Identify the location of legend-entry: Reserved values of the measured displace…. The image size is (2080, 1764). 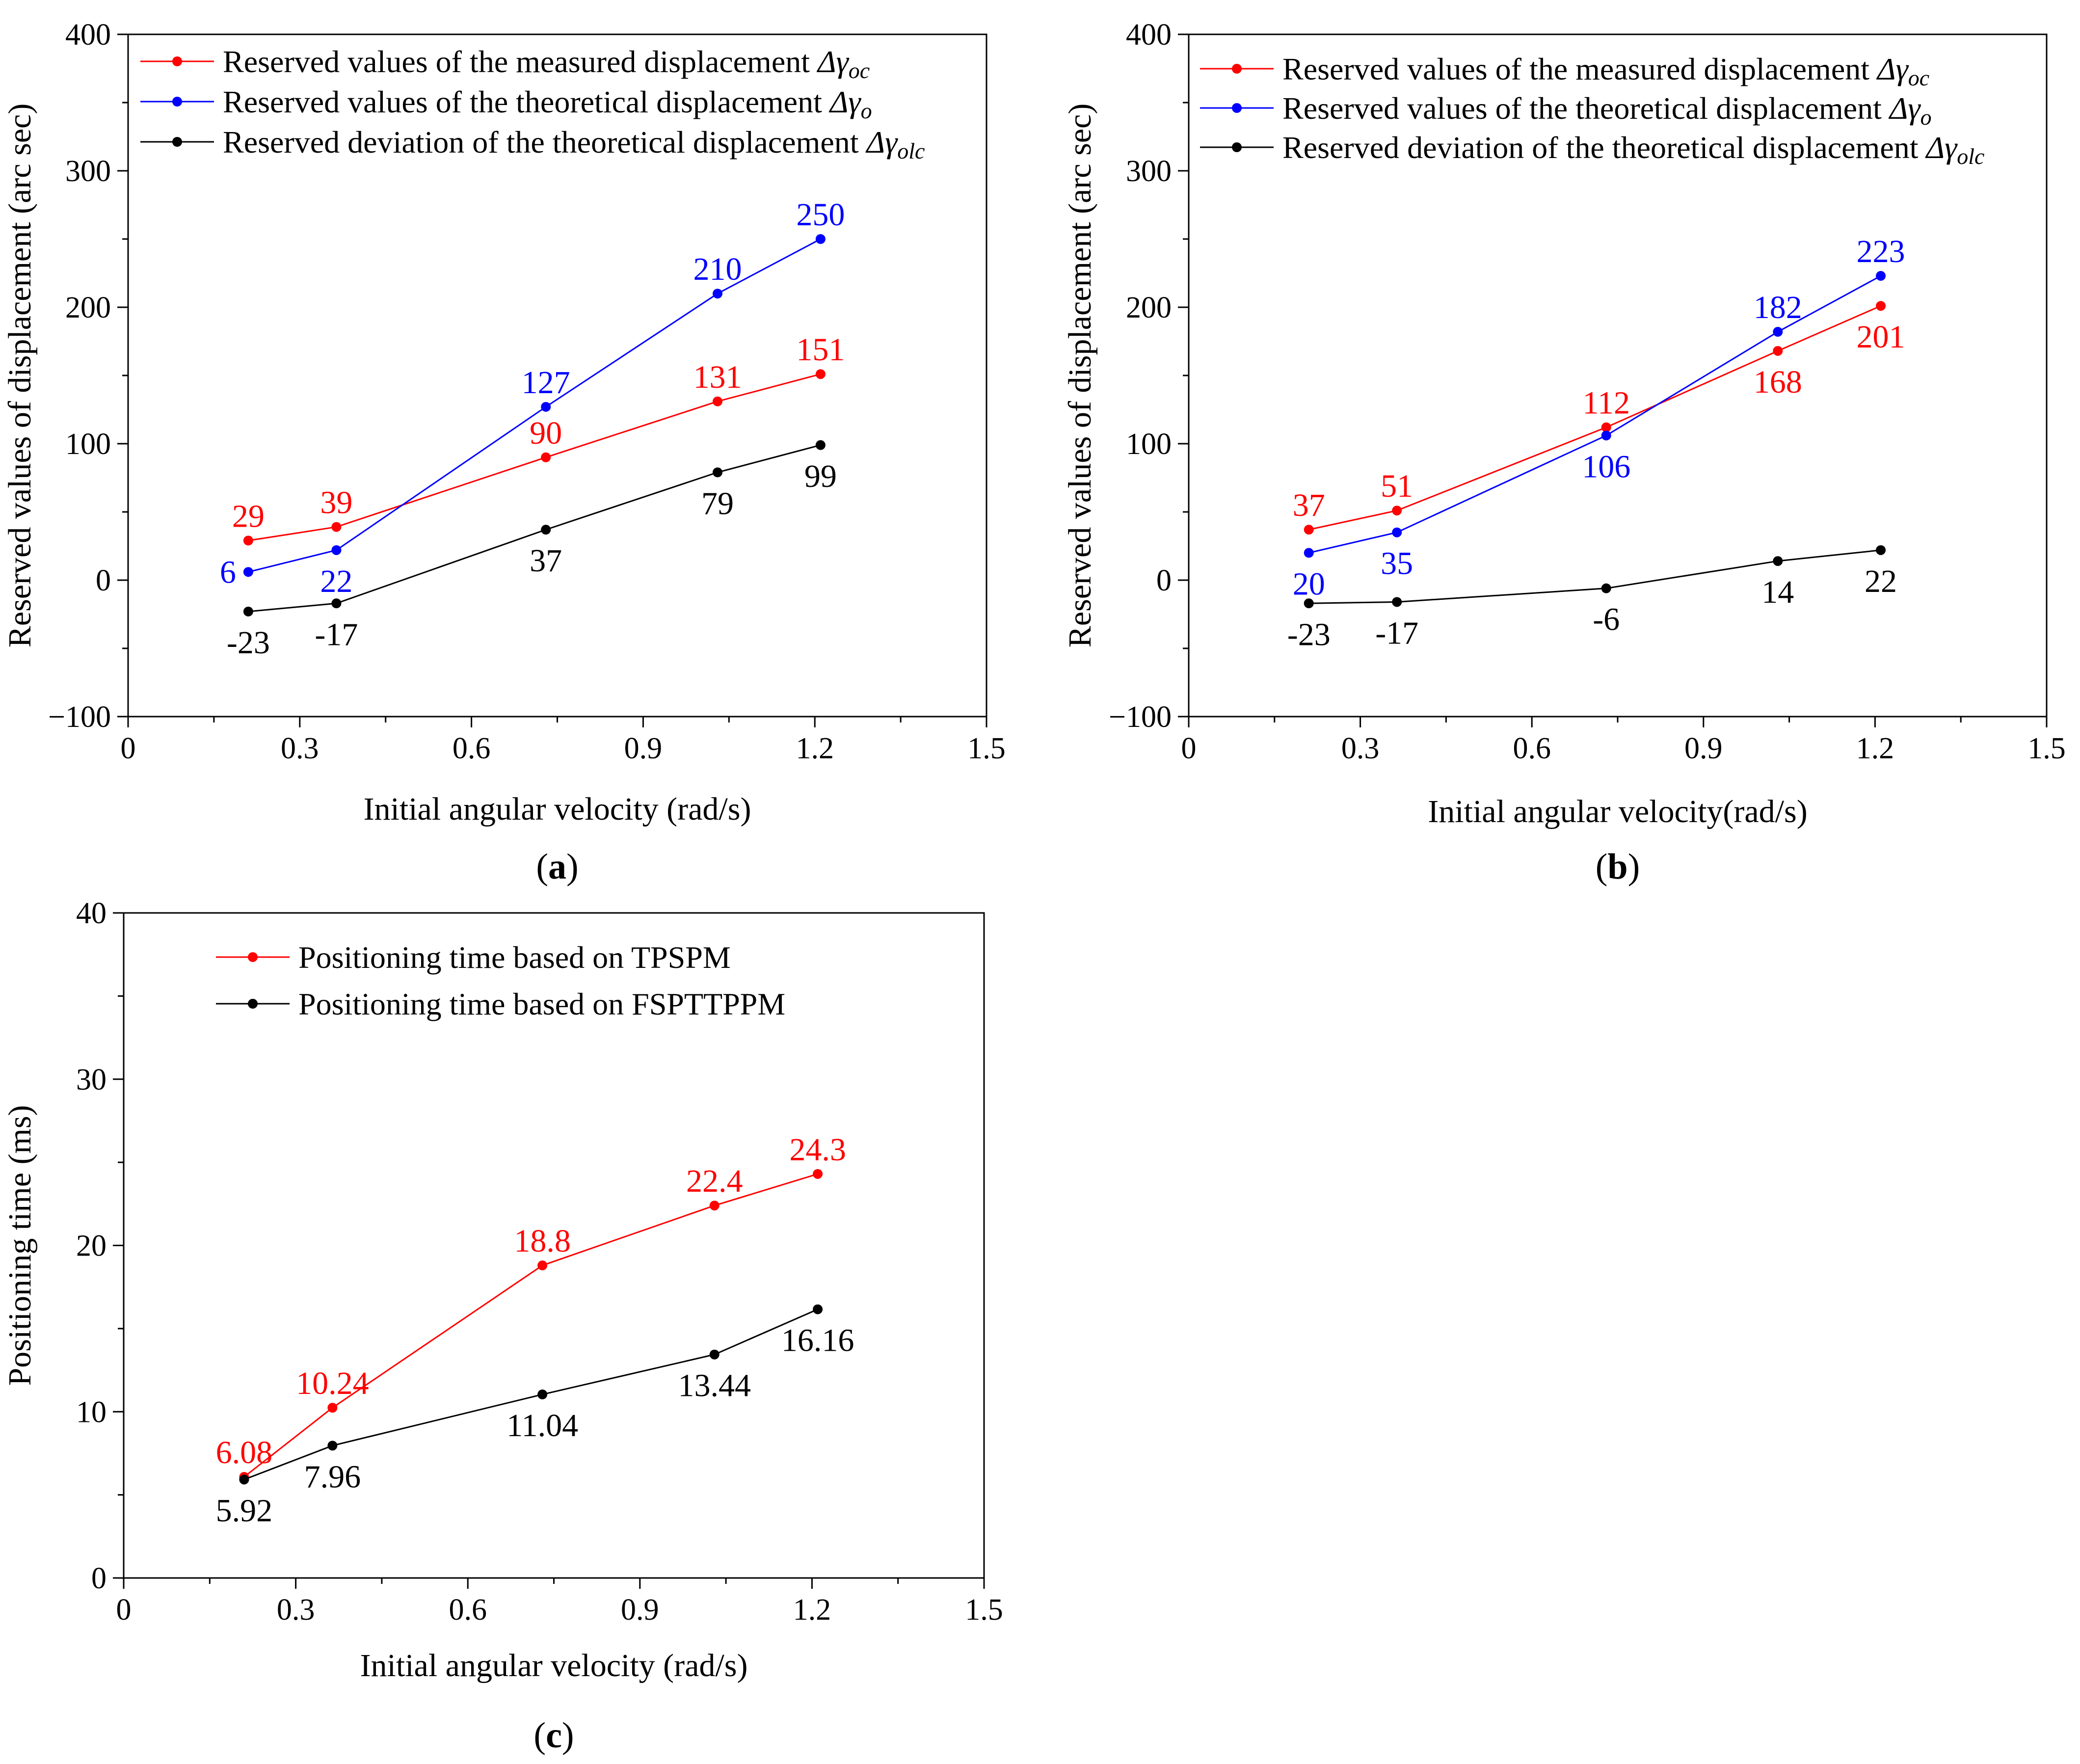
(505, 63).